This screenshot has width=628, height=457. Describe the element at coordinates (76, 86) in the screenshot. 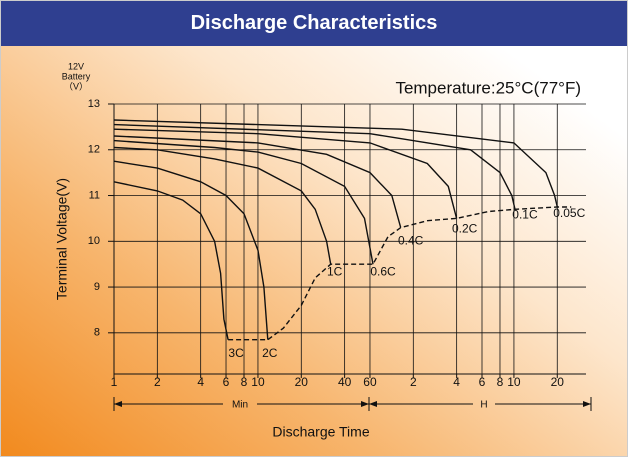

I see `y-note: （V）` at that location.